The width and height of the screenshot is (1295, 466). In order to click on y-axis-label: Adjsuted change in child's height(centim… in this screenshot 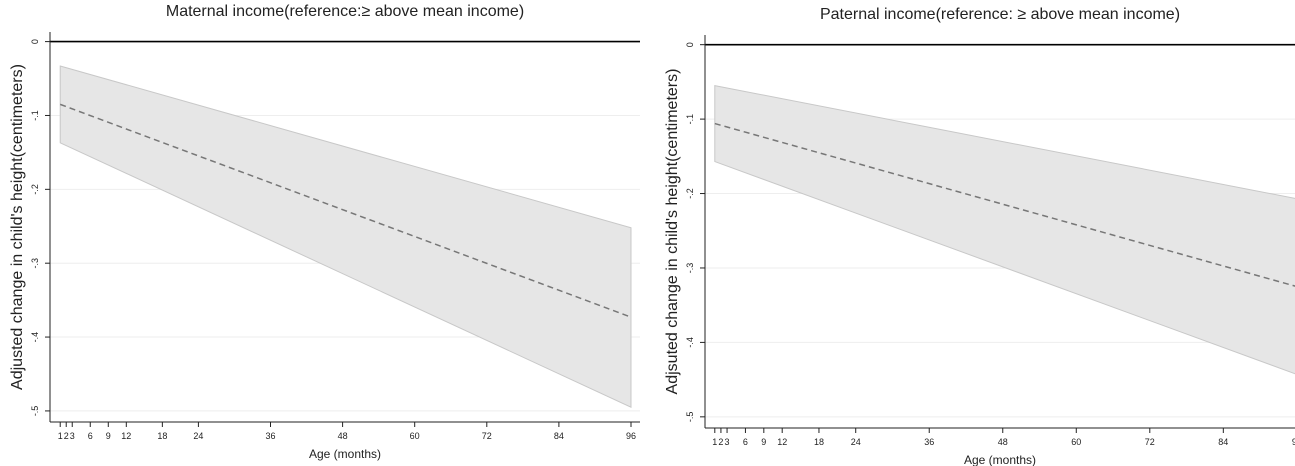, I will do `click(672, 232)`.